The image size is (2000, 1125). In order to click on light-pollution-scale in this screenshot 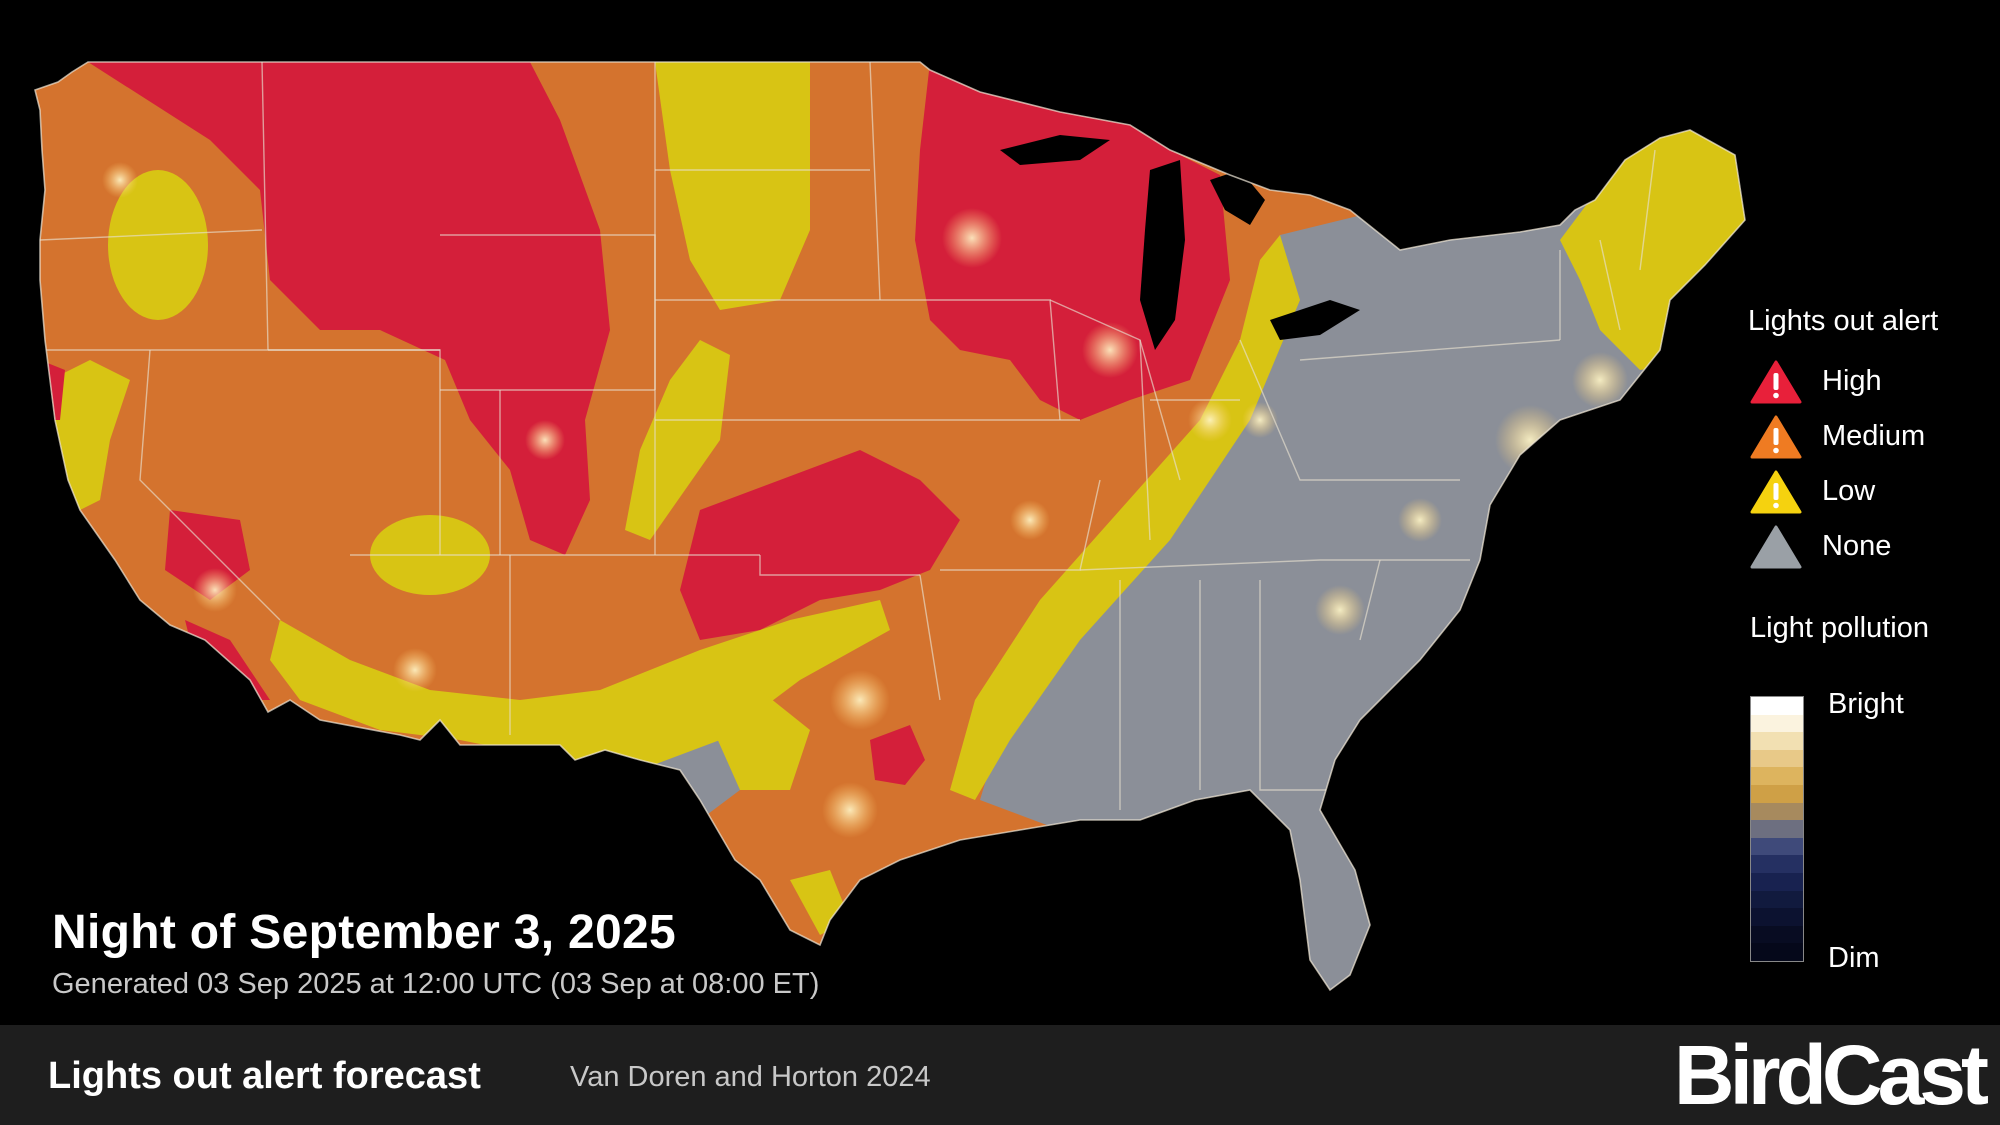, I will do `click(1777, 829)`.